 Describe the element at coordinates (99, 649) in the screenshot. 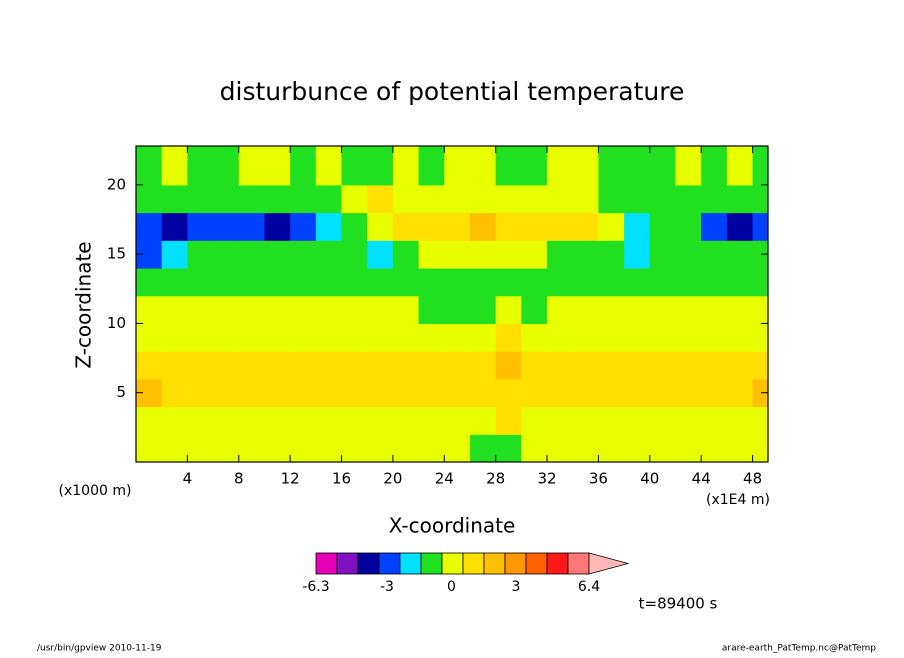

I see `footer-left: /usr/bin/gpview 2010-11-19` at that location.